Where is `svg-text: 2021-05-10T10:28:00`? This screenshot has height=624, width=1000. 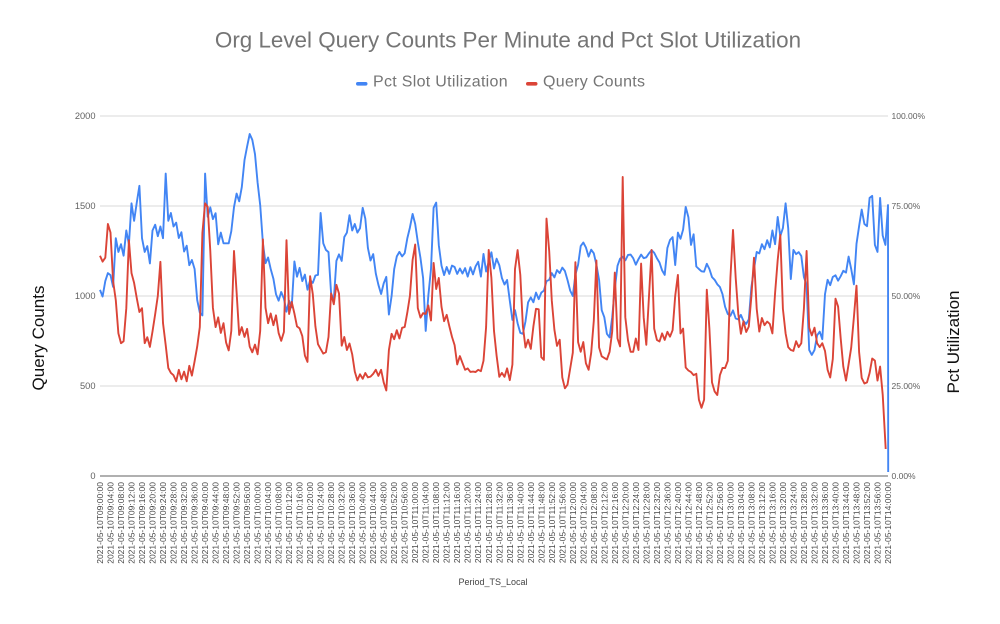
svg-text: 2021-05-10T10:28:00 is located at coordinates (331, 523).